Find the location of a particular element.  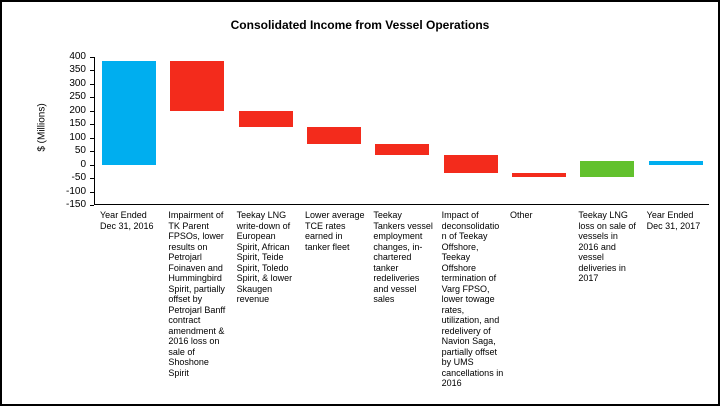

y-tick-label-400: 400 is located at coordinates (77, 56).